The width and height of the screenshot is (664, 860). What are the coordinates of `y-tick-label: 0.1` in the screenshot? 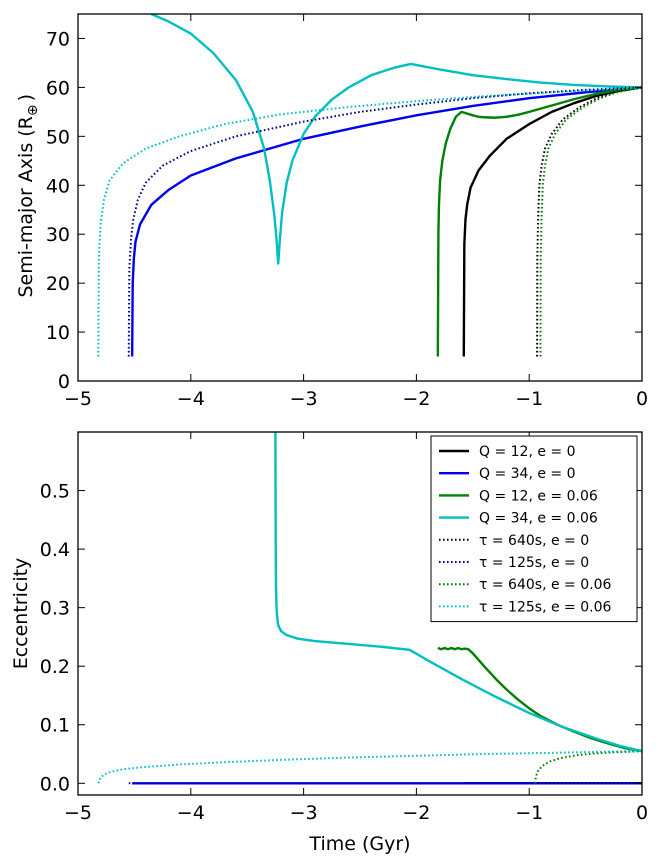 It's located at (55, 726).